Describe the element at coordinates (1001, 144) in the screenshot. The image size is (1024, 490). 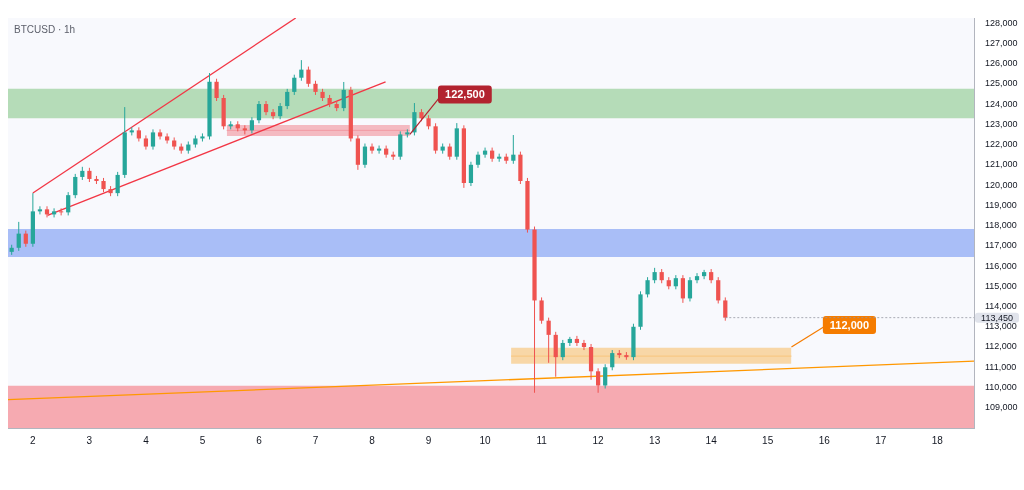
I see `y-tick-label: 122,000` at that location.